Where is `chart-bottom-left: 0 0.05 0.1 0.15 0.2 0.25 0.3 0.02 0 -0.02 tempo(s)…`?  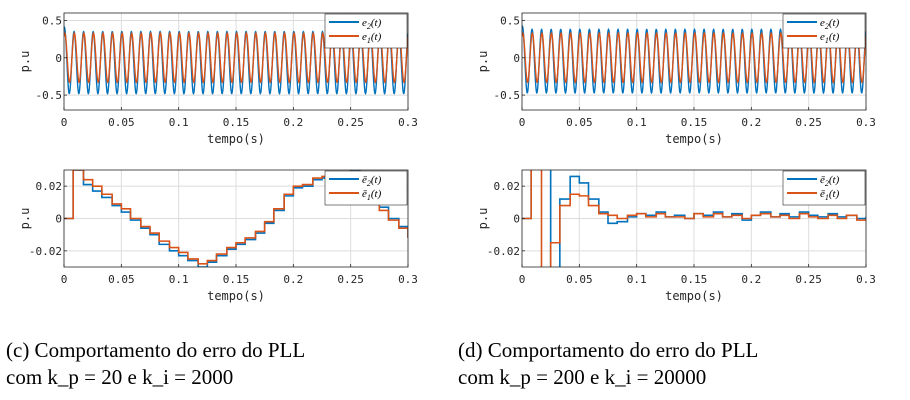
chart-bottom-left: 0 0.05 0.1 0.15 0.2 0.25 0.3 0.02 0 -0.02 tempo(s)… is located at coordinates (218, 236).